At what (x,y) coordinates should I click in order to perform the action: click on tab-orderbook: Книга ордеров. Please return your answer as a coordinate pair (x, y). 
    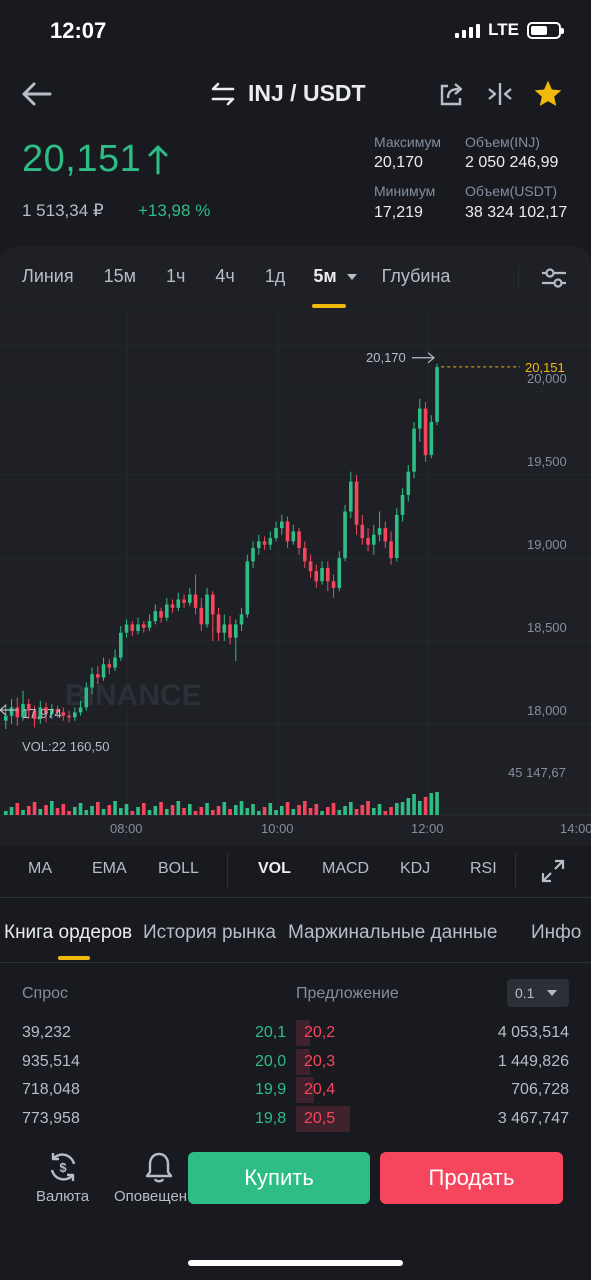
    Looking at the image, I should click on (68, 932).